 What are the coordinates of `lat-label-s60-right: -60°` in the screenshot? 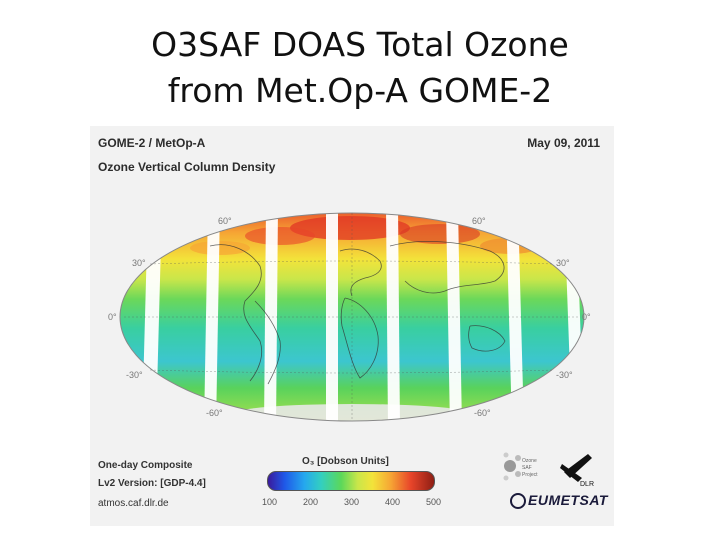 It's located at (482, 413).